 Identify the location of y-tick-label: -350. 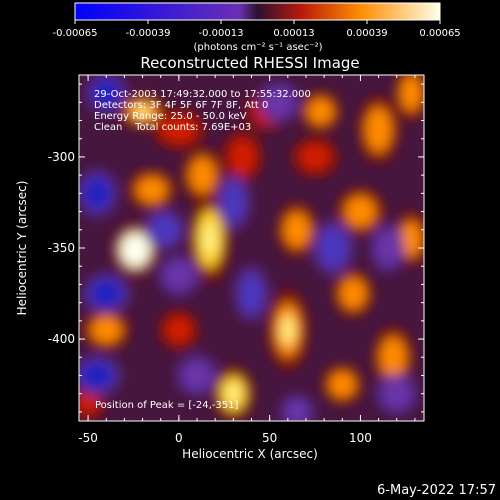
(61, 248).